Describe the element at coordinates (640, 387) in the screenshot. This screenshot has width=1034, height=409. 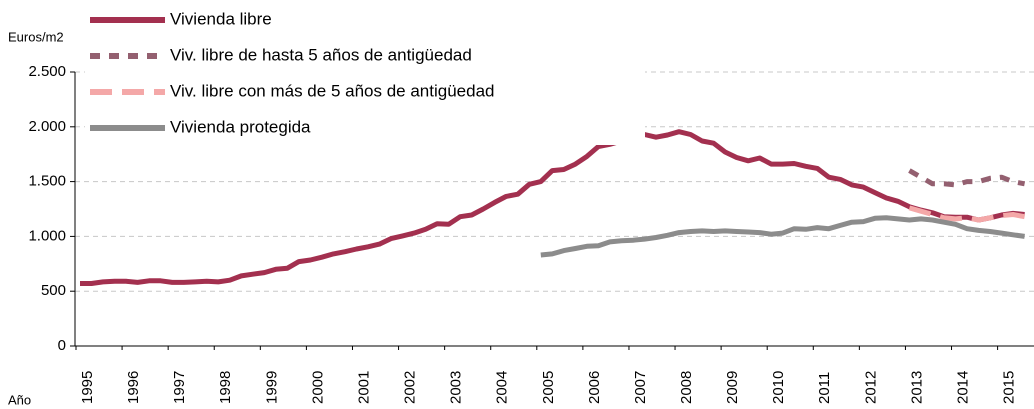
I see `x-tick-label: 2007` at that location.